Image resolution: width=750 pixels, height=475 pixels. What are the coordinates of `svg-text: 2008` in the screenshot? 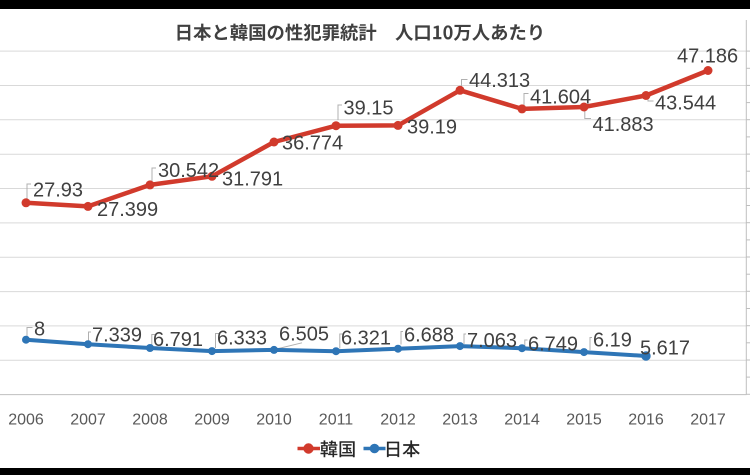 It's located at (150, 420).